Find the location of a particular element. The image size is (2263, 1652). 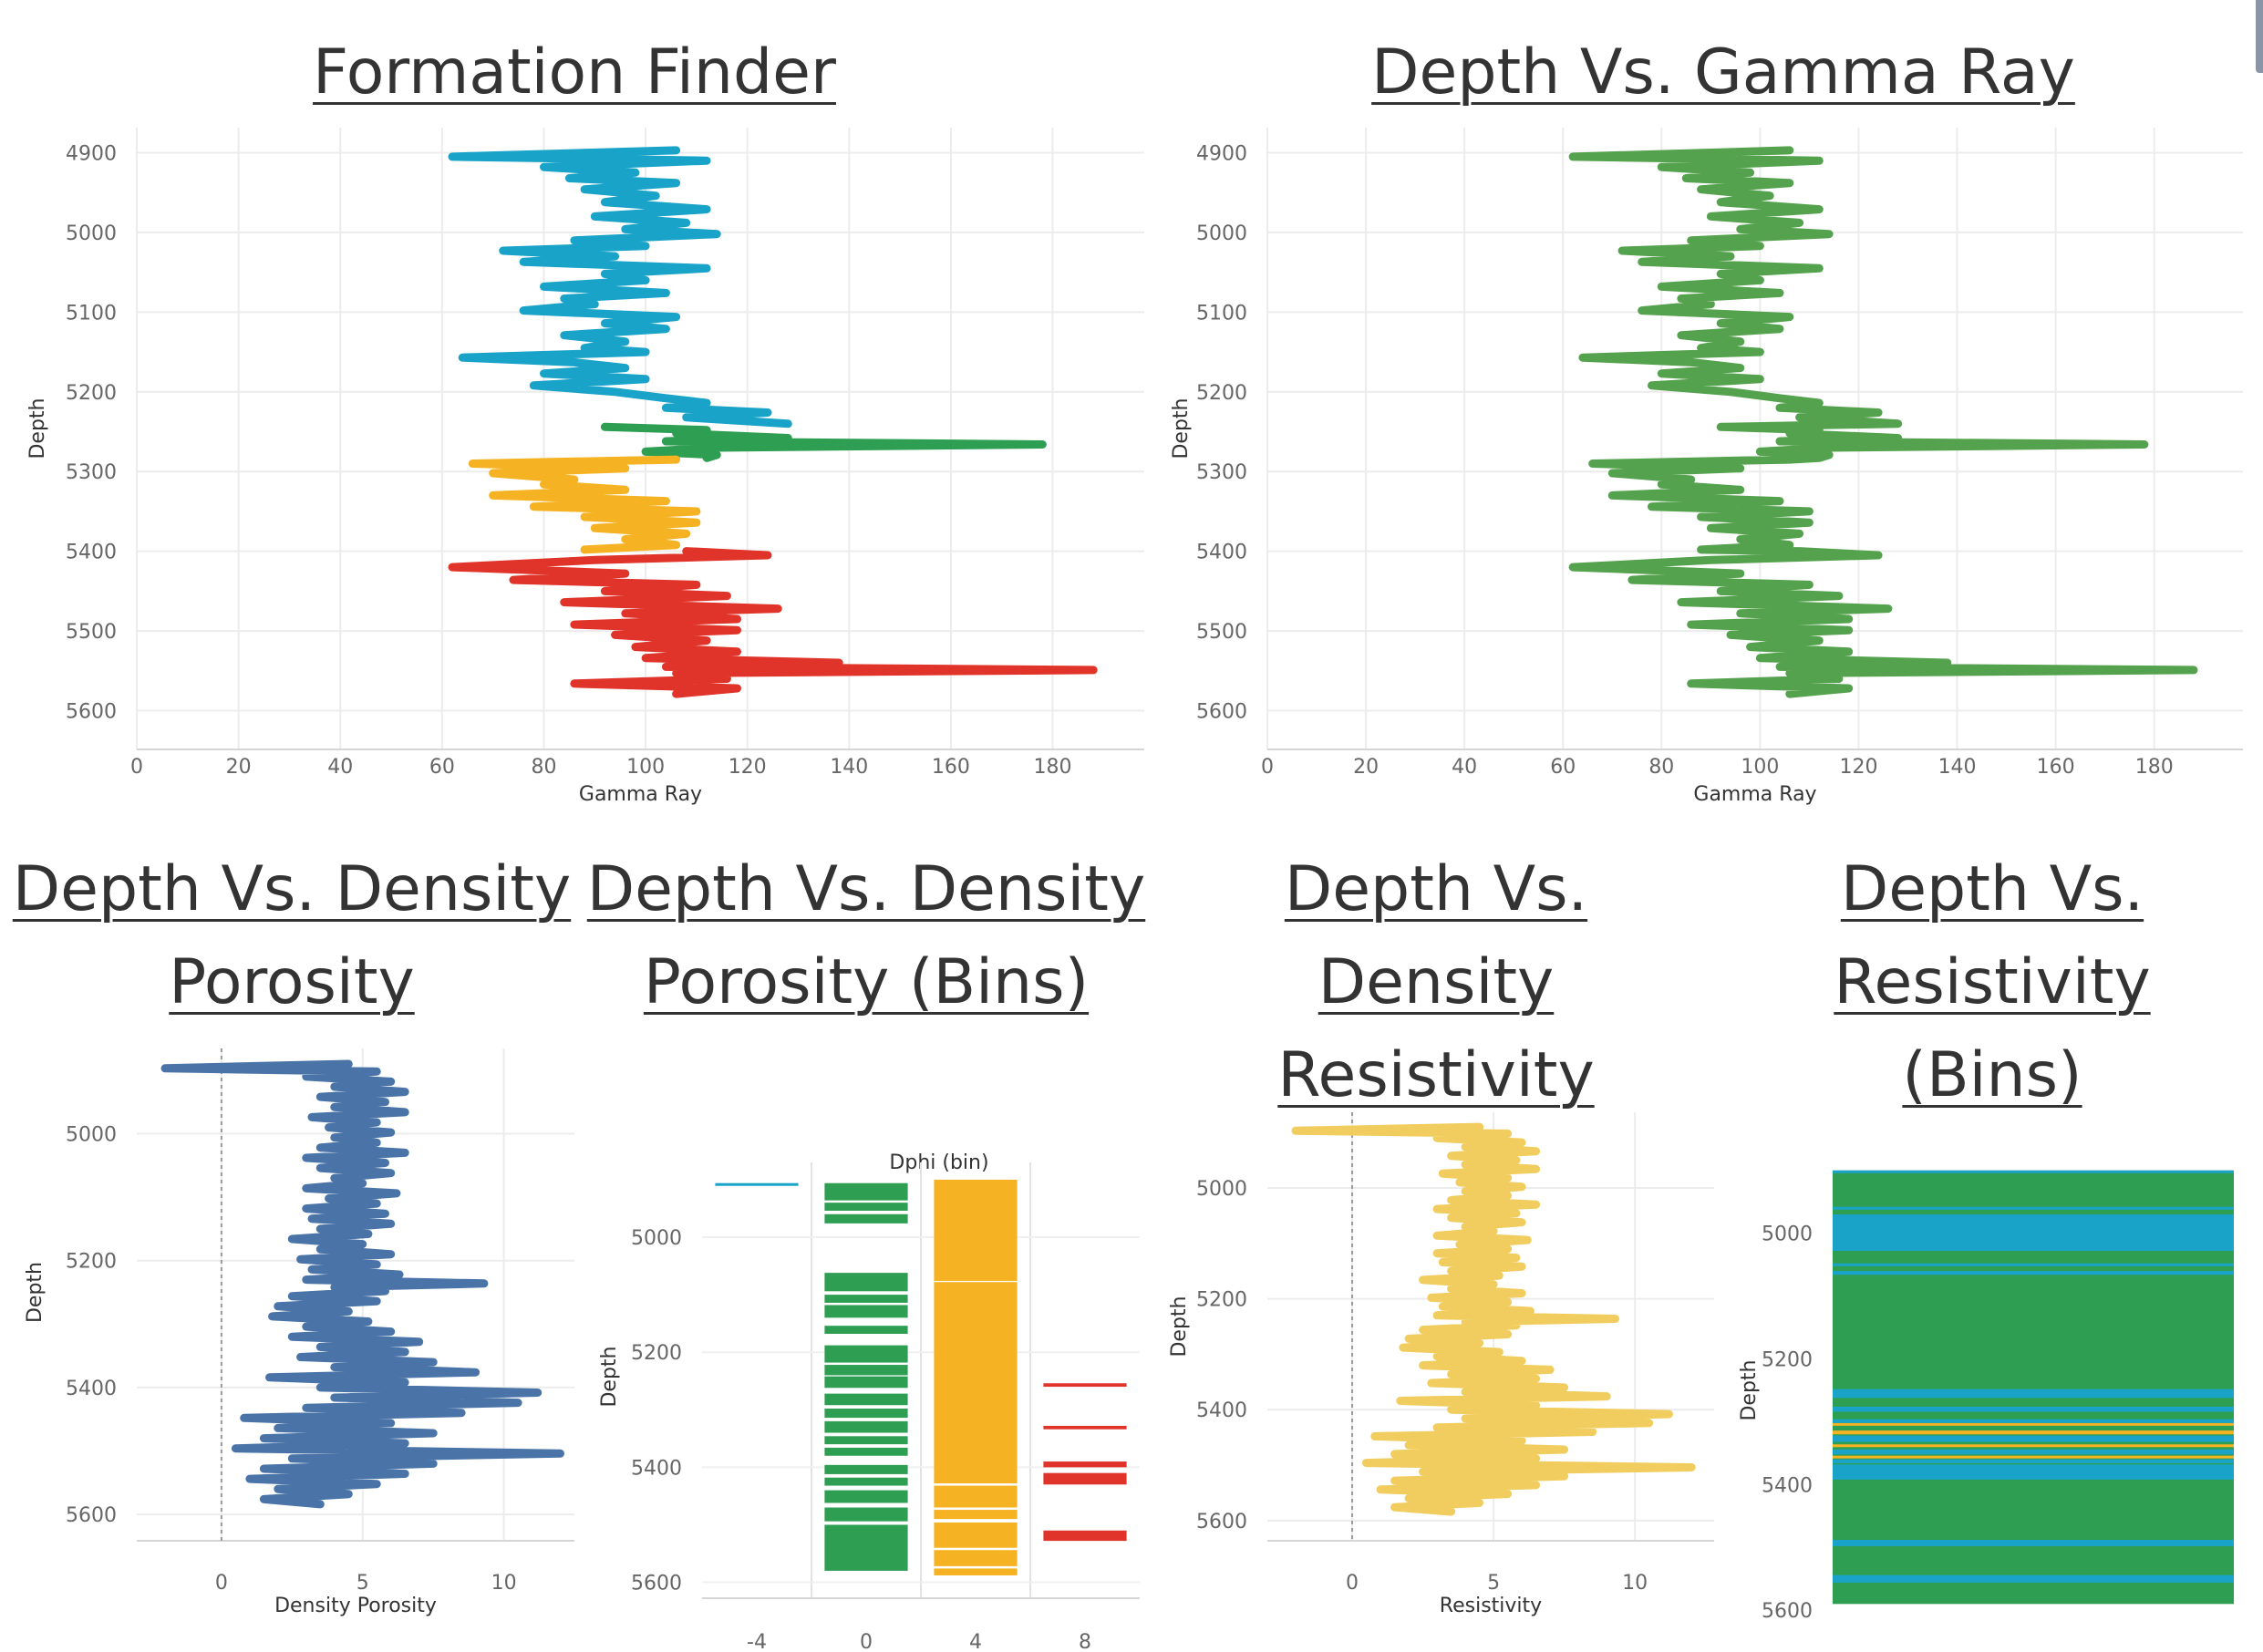

column-header: Dphi (bin) is located at coordinates (938, 1162).